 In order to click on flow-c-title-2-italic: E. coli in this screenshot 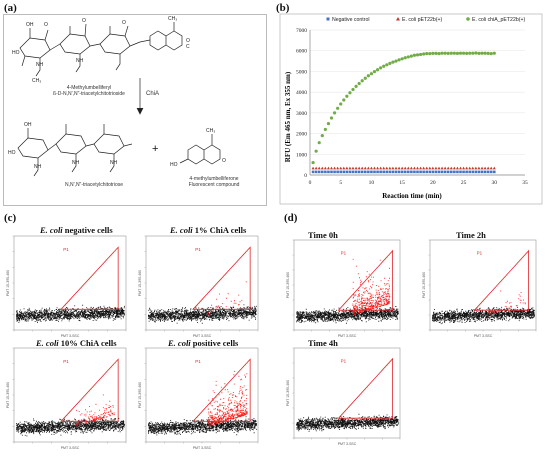, I will do `click(181, 230)`.